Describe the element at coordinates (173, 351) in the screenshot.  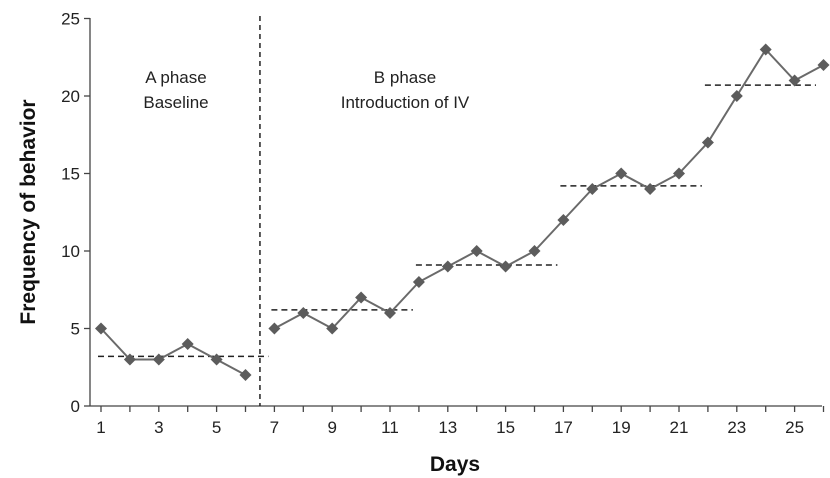
I see `series-line` at that location.